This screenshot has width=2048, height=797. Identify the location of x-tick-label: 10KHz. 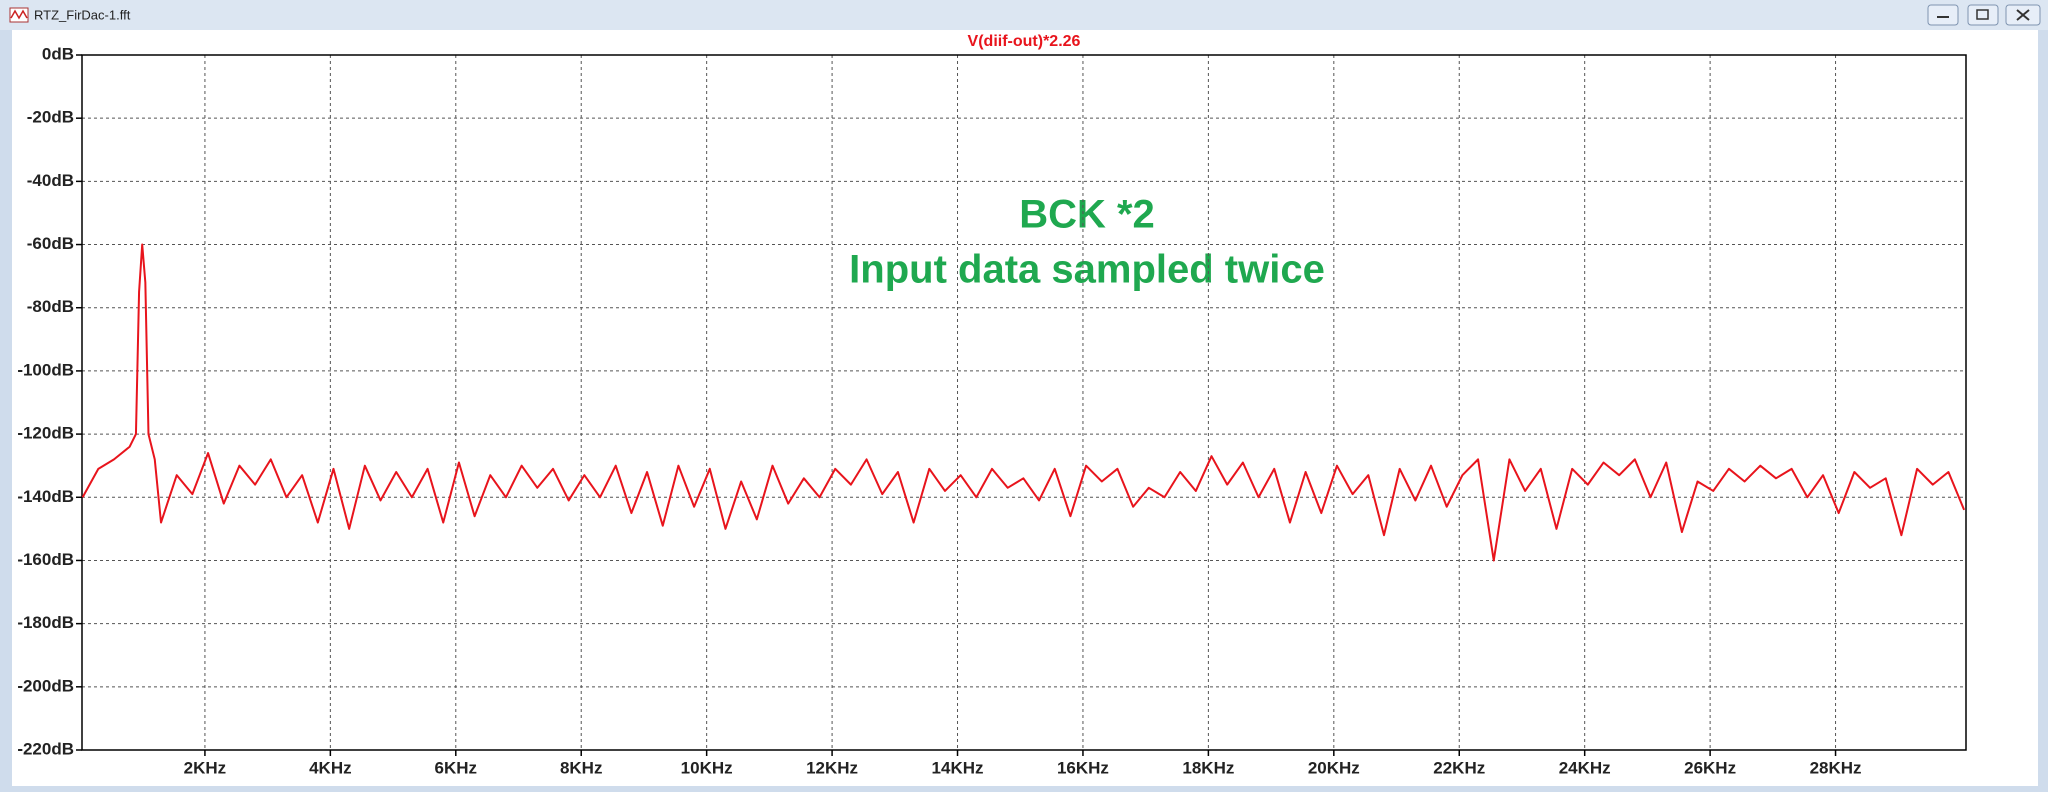
(707, 767).